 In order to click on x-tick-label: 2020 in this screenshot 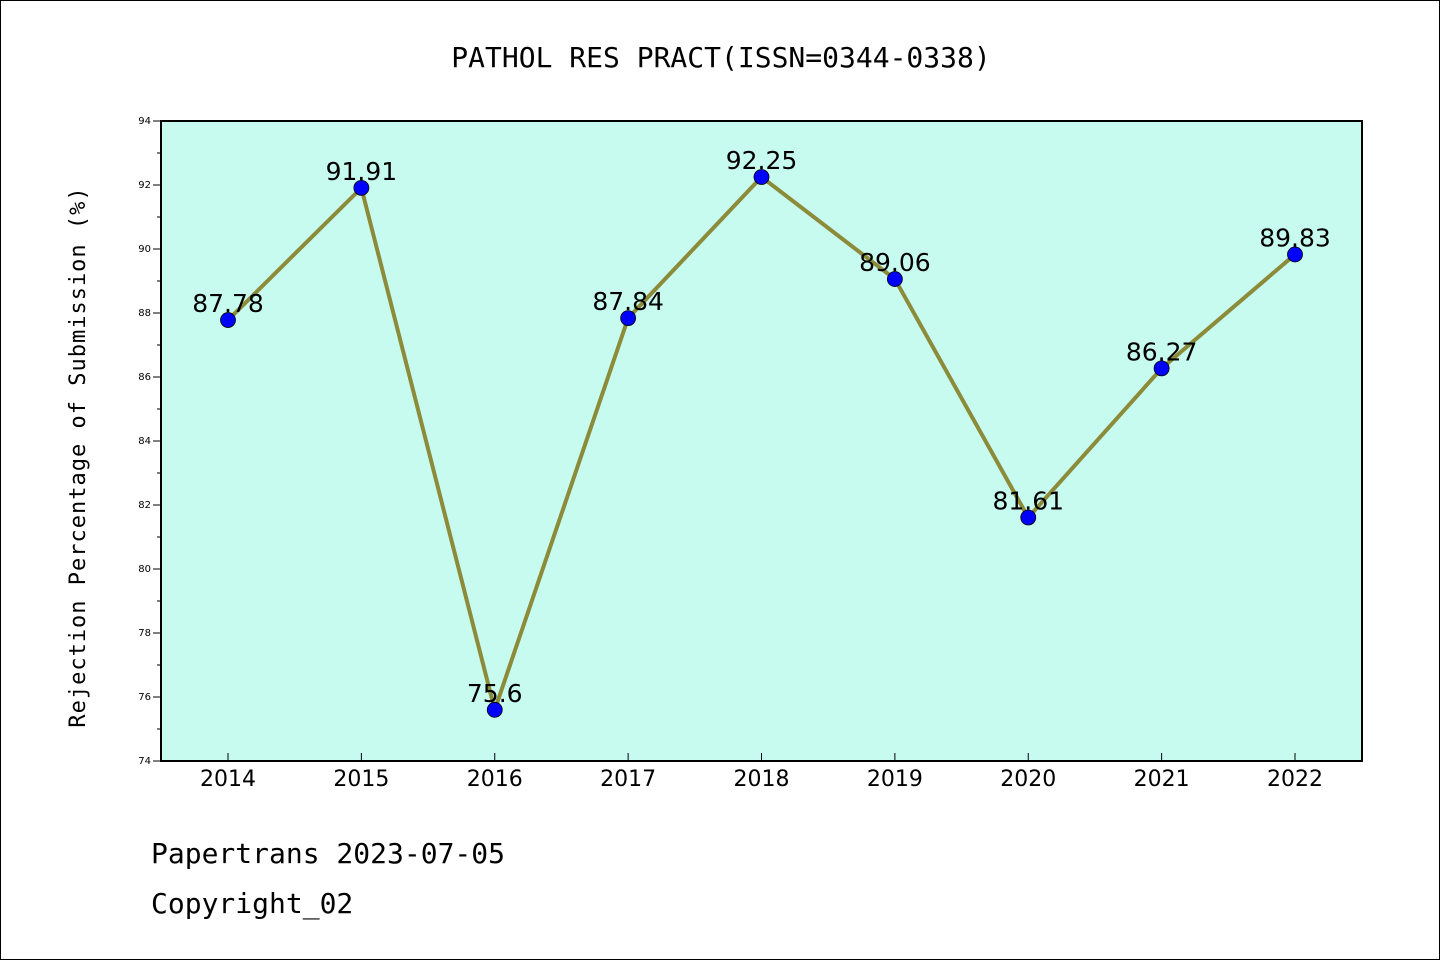, I will do `click(1028, 779)`.